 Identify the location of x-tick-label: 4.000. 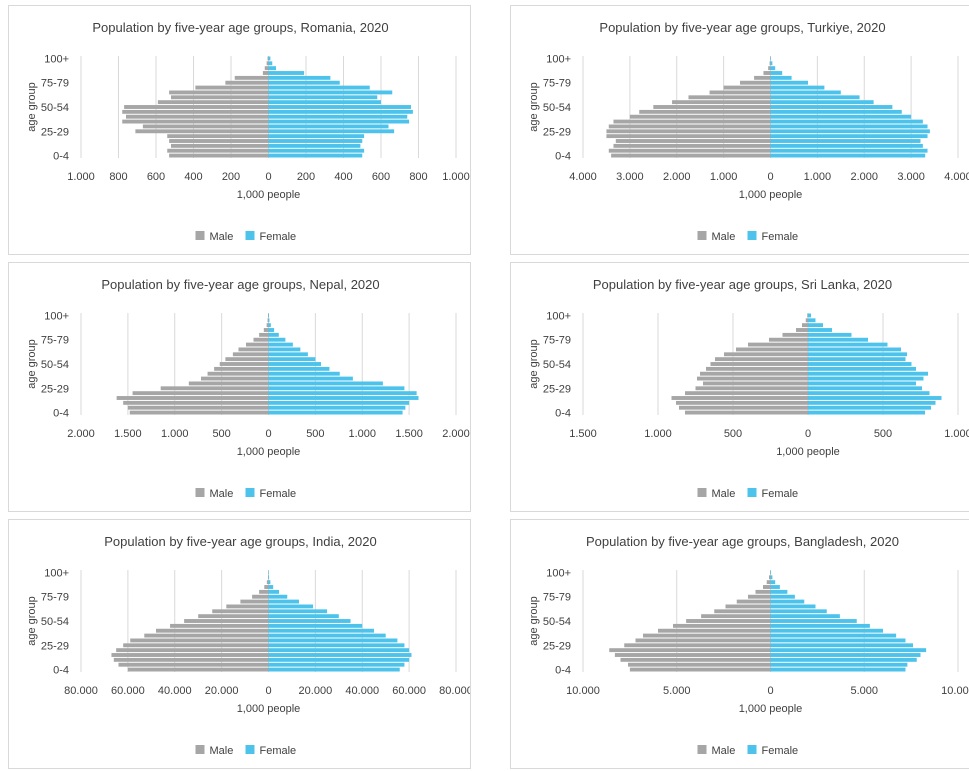
(956, 177).